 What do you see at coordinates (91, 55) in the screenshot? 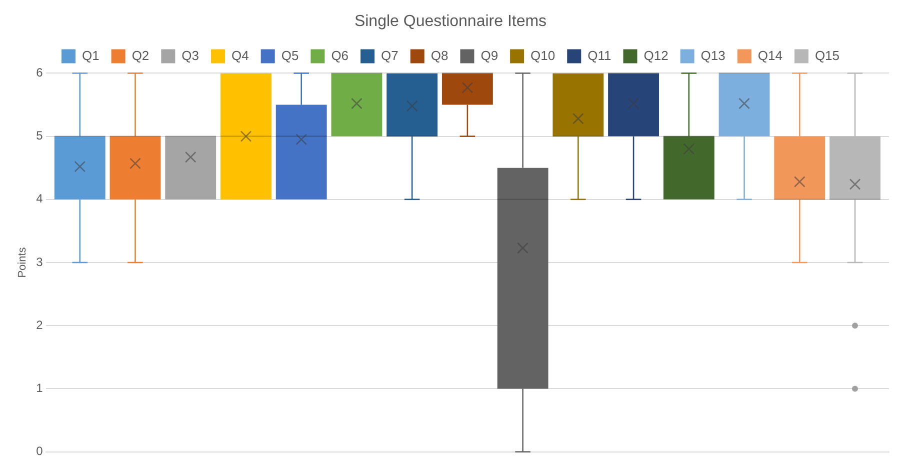
I see `legend-label: Q1` at bounding box center [91, 55].